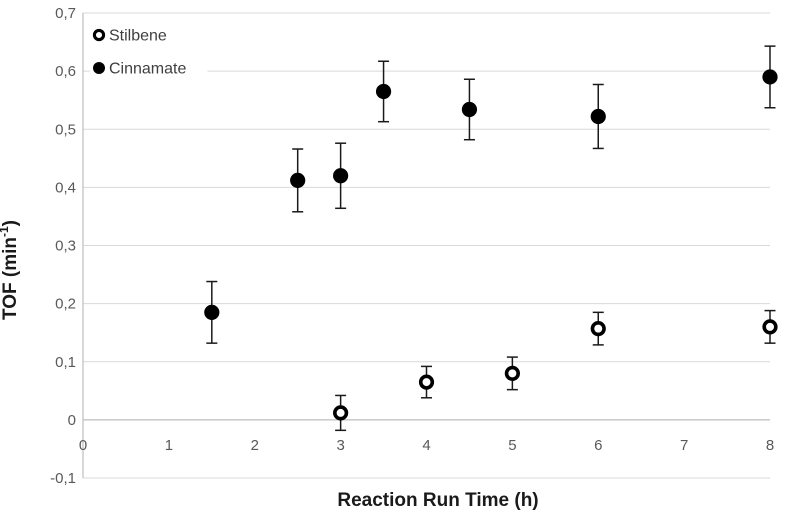 This screenshot has height=522, width=789. Describe the element at coordinates (10, 223) in the screenshot. I see `y-axis-title-close: )` at that location.